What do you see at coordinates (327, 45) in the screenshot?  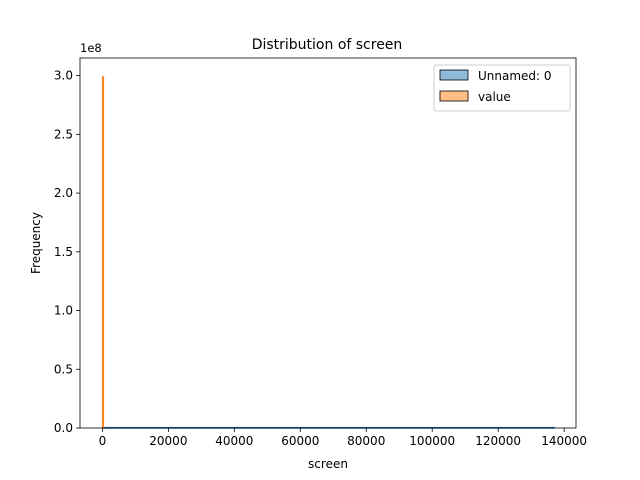 I see `chart-title: Distribution of screen` at bounding box center [327, 45].